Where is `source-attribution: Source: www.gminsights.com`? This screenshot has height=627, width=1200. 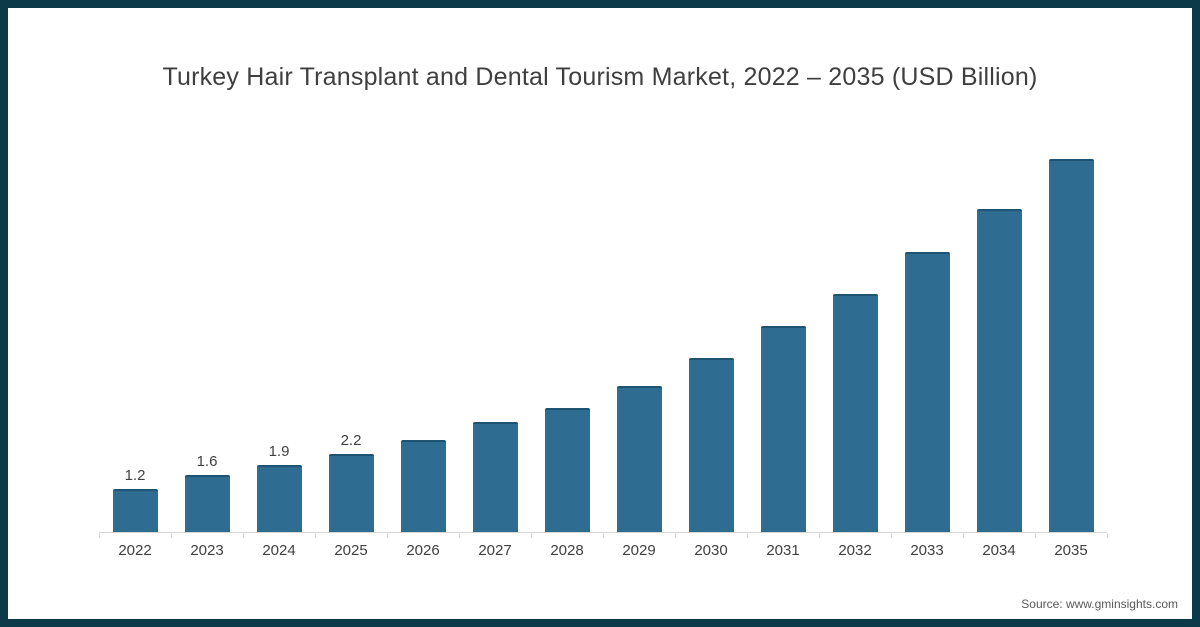
source-attribution: Source: www.gminsights.com is located at coordinates (1099, 604).